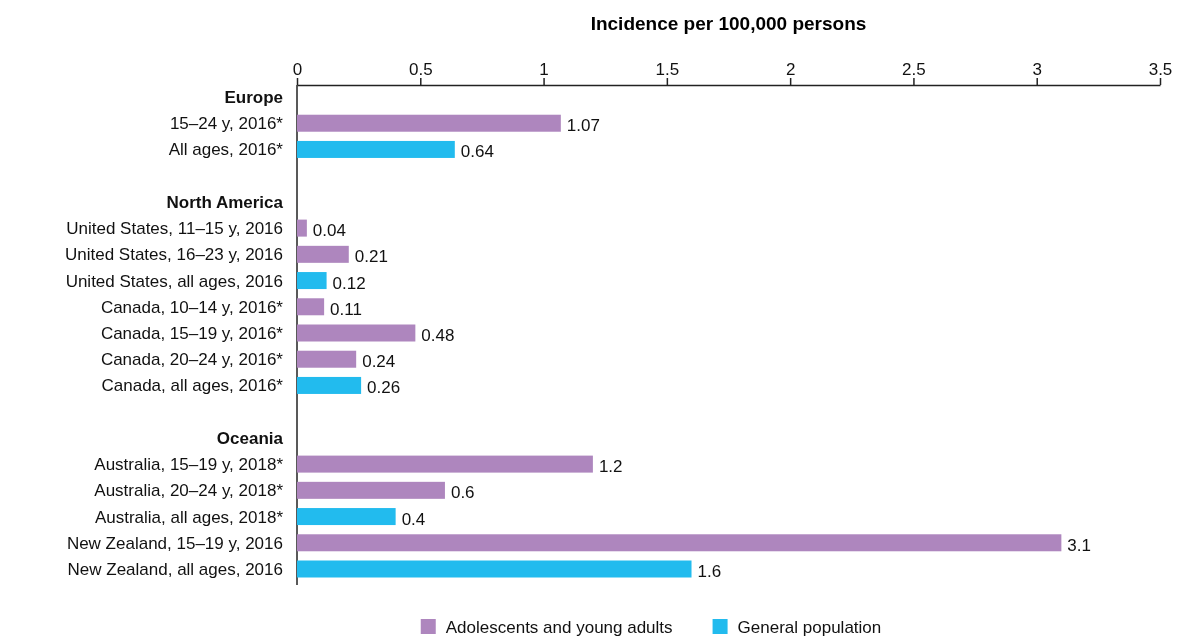 This screenshot has height=637, width=1182. What do you see at coordinates (420, 69) in the screenshot?
I see `x-tick-label: 0.5` at bounding box center [420, 69].